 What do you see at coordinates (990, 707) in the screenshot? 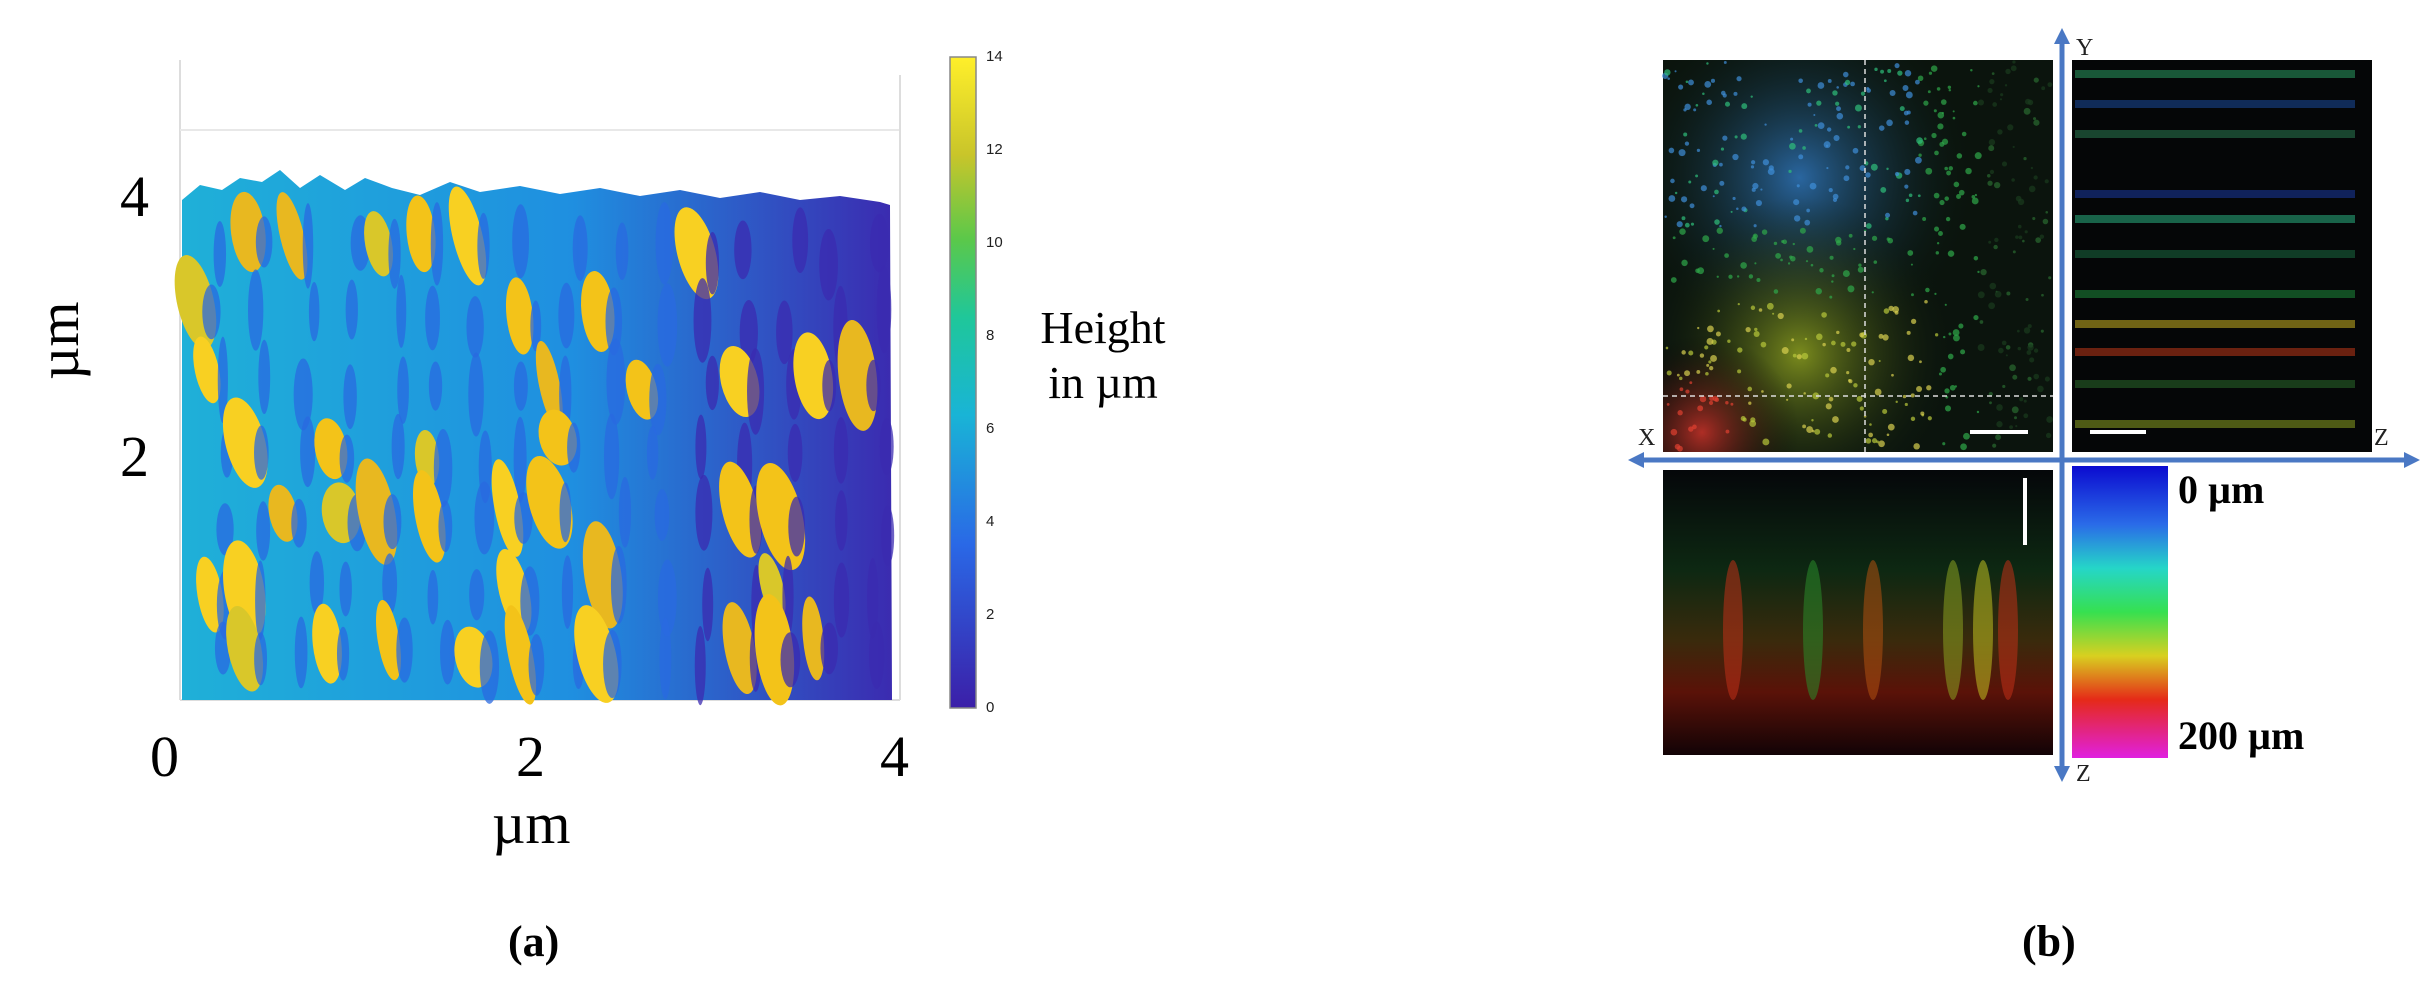
I see `colorbar-tick: 0` at bounding box center [990, 707].